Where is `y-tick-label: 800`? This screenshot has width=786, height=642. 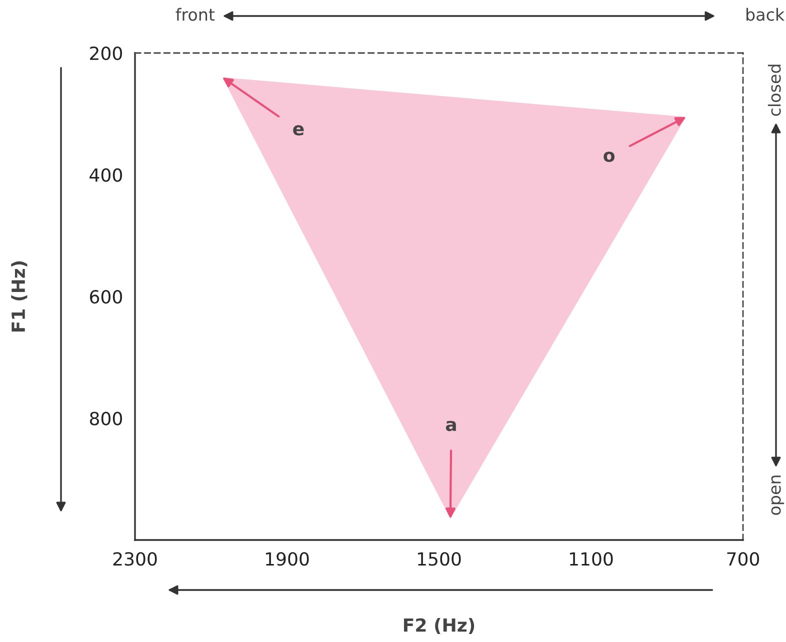
y-tick-label: 800 is located at coordinates (106, 419).